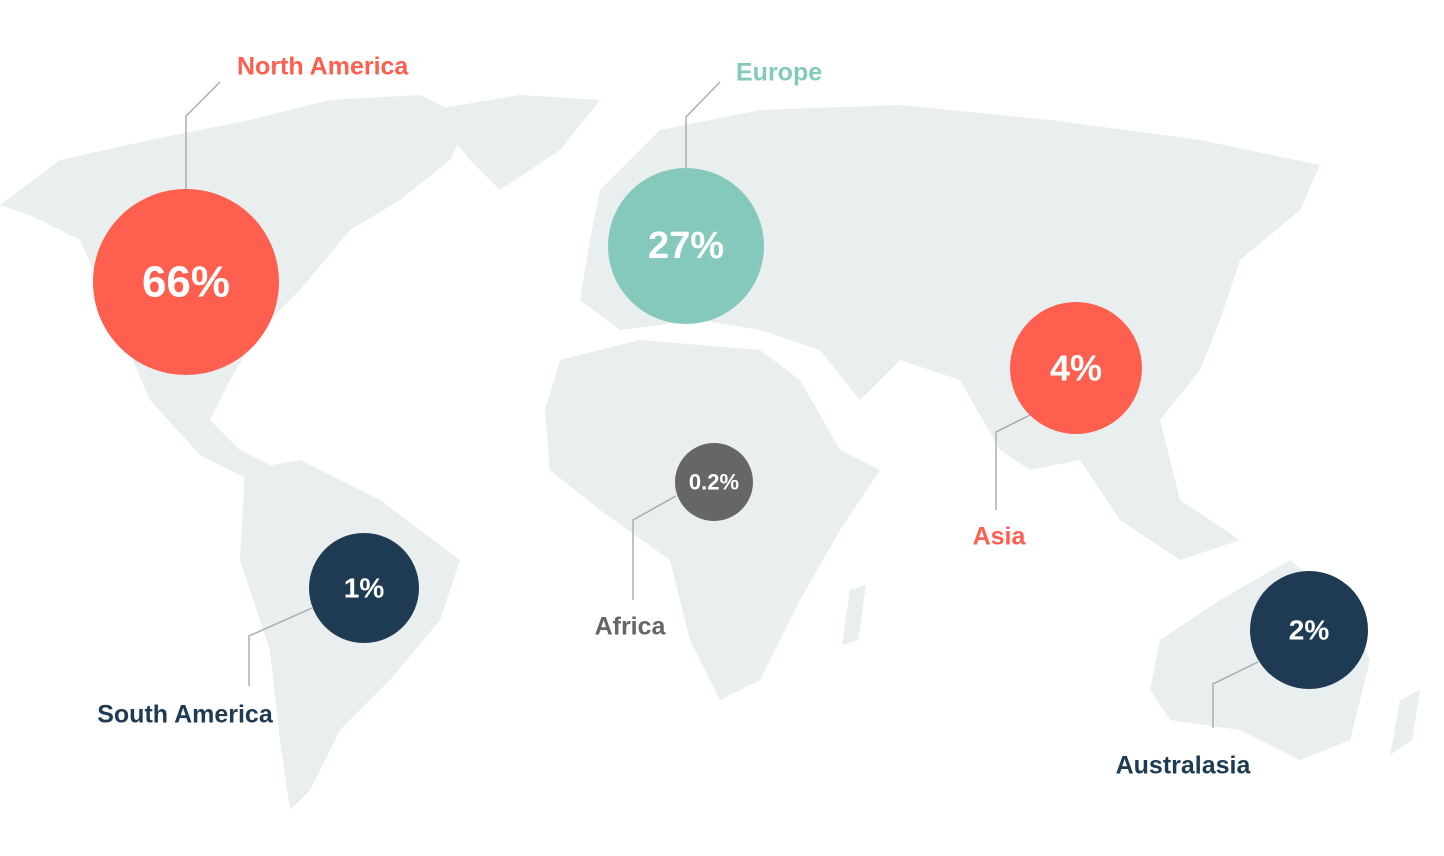 The height and width of the screenshot is (856, 1444). What do you see at coordinates (854, 615) in the screenshot?
I see `madagascar-land` at bounding box center [854, 615].